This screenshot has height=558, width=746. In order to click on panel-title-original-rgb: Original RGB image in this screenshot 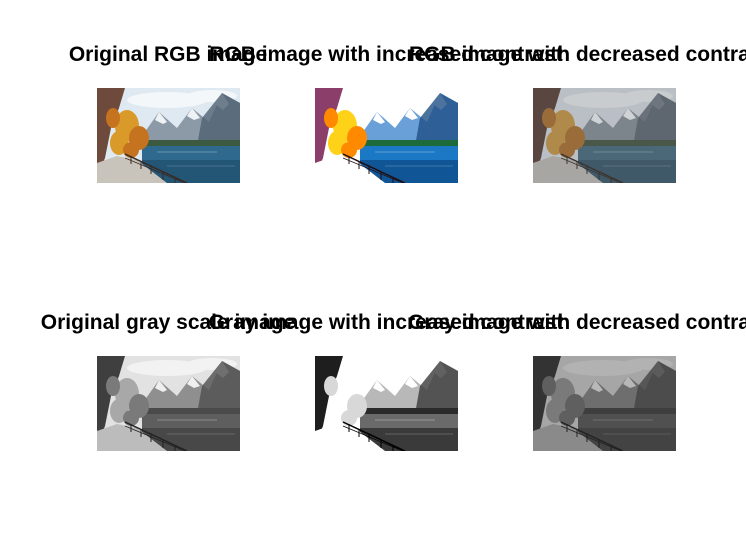, I will do `click(168, 54)`.